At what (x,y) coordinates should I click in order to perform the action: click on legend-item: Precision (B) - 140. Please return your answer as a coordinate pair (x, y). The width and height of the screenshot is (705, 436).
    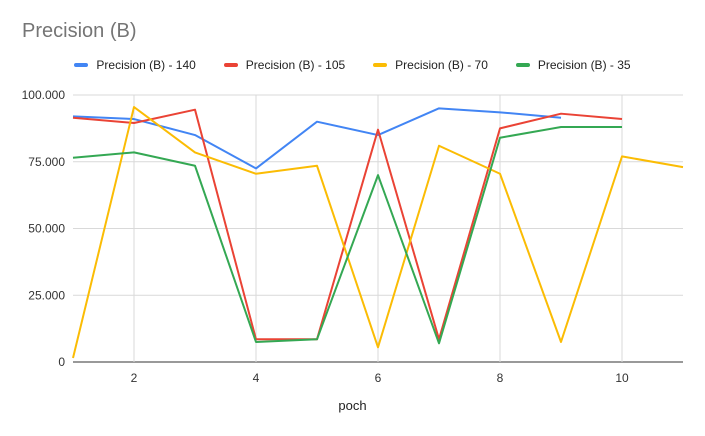
    Looking at the image, I should click on (135, 65).